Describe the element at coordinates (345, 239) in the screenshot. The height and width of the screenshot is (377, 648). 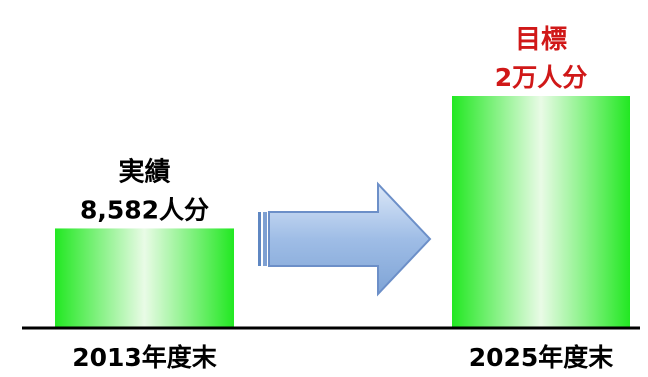
I see `arrow-right-icon` at that location.